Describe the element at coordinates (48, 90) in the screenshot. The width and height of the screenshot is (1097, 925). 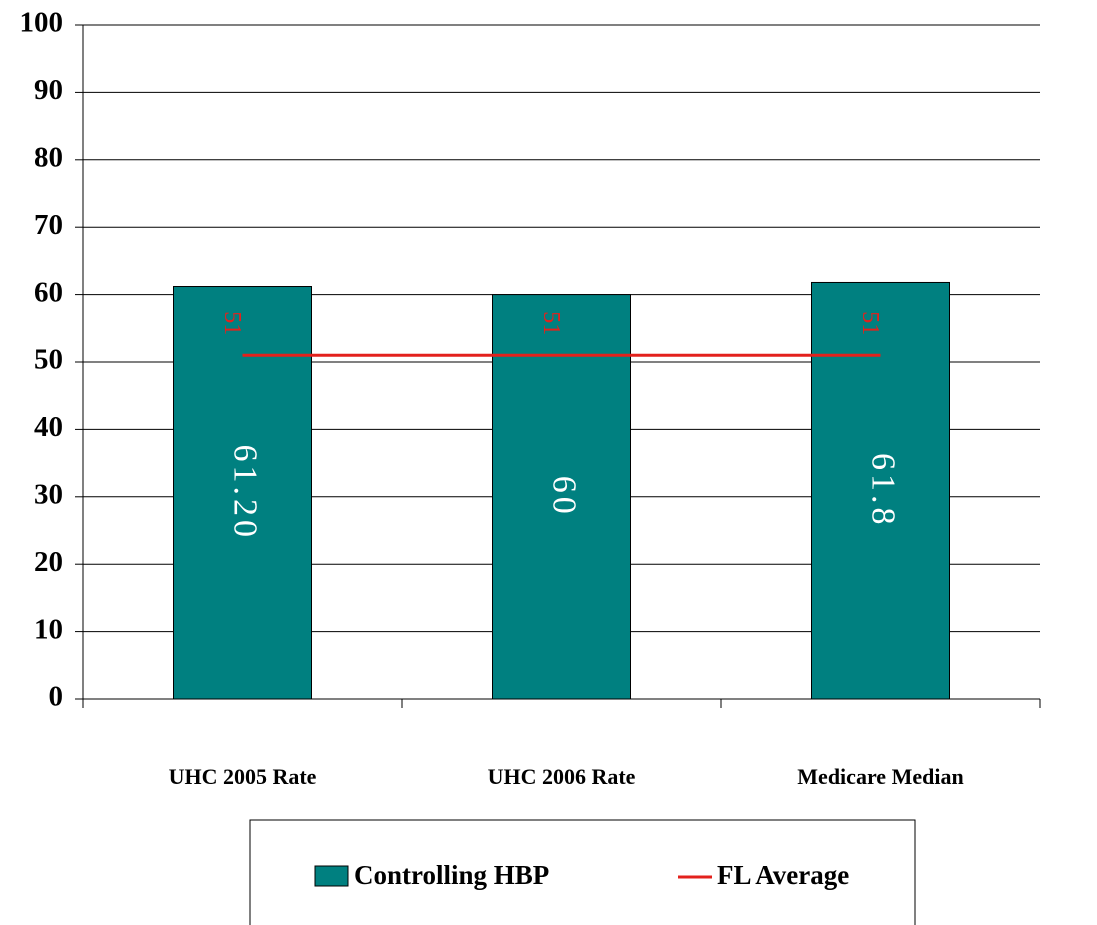
I see `y-tick-label: 90` at that location.